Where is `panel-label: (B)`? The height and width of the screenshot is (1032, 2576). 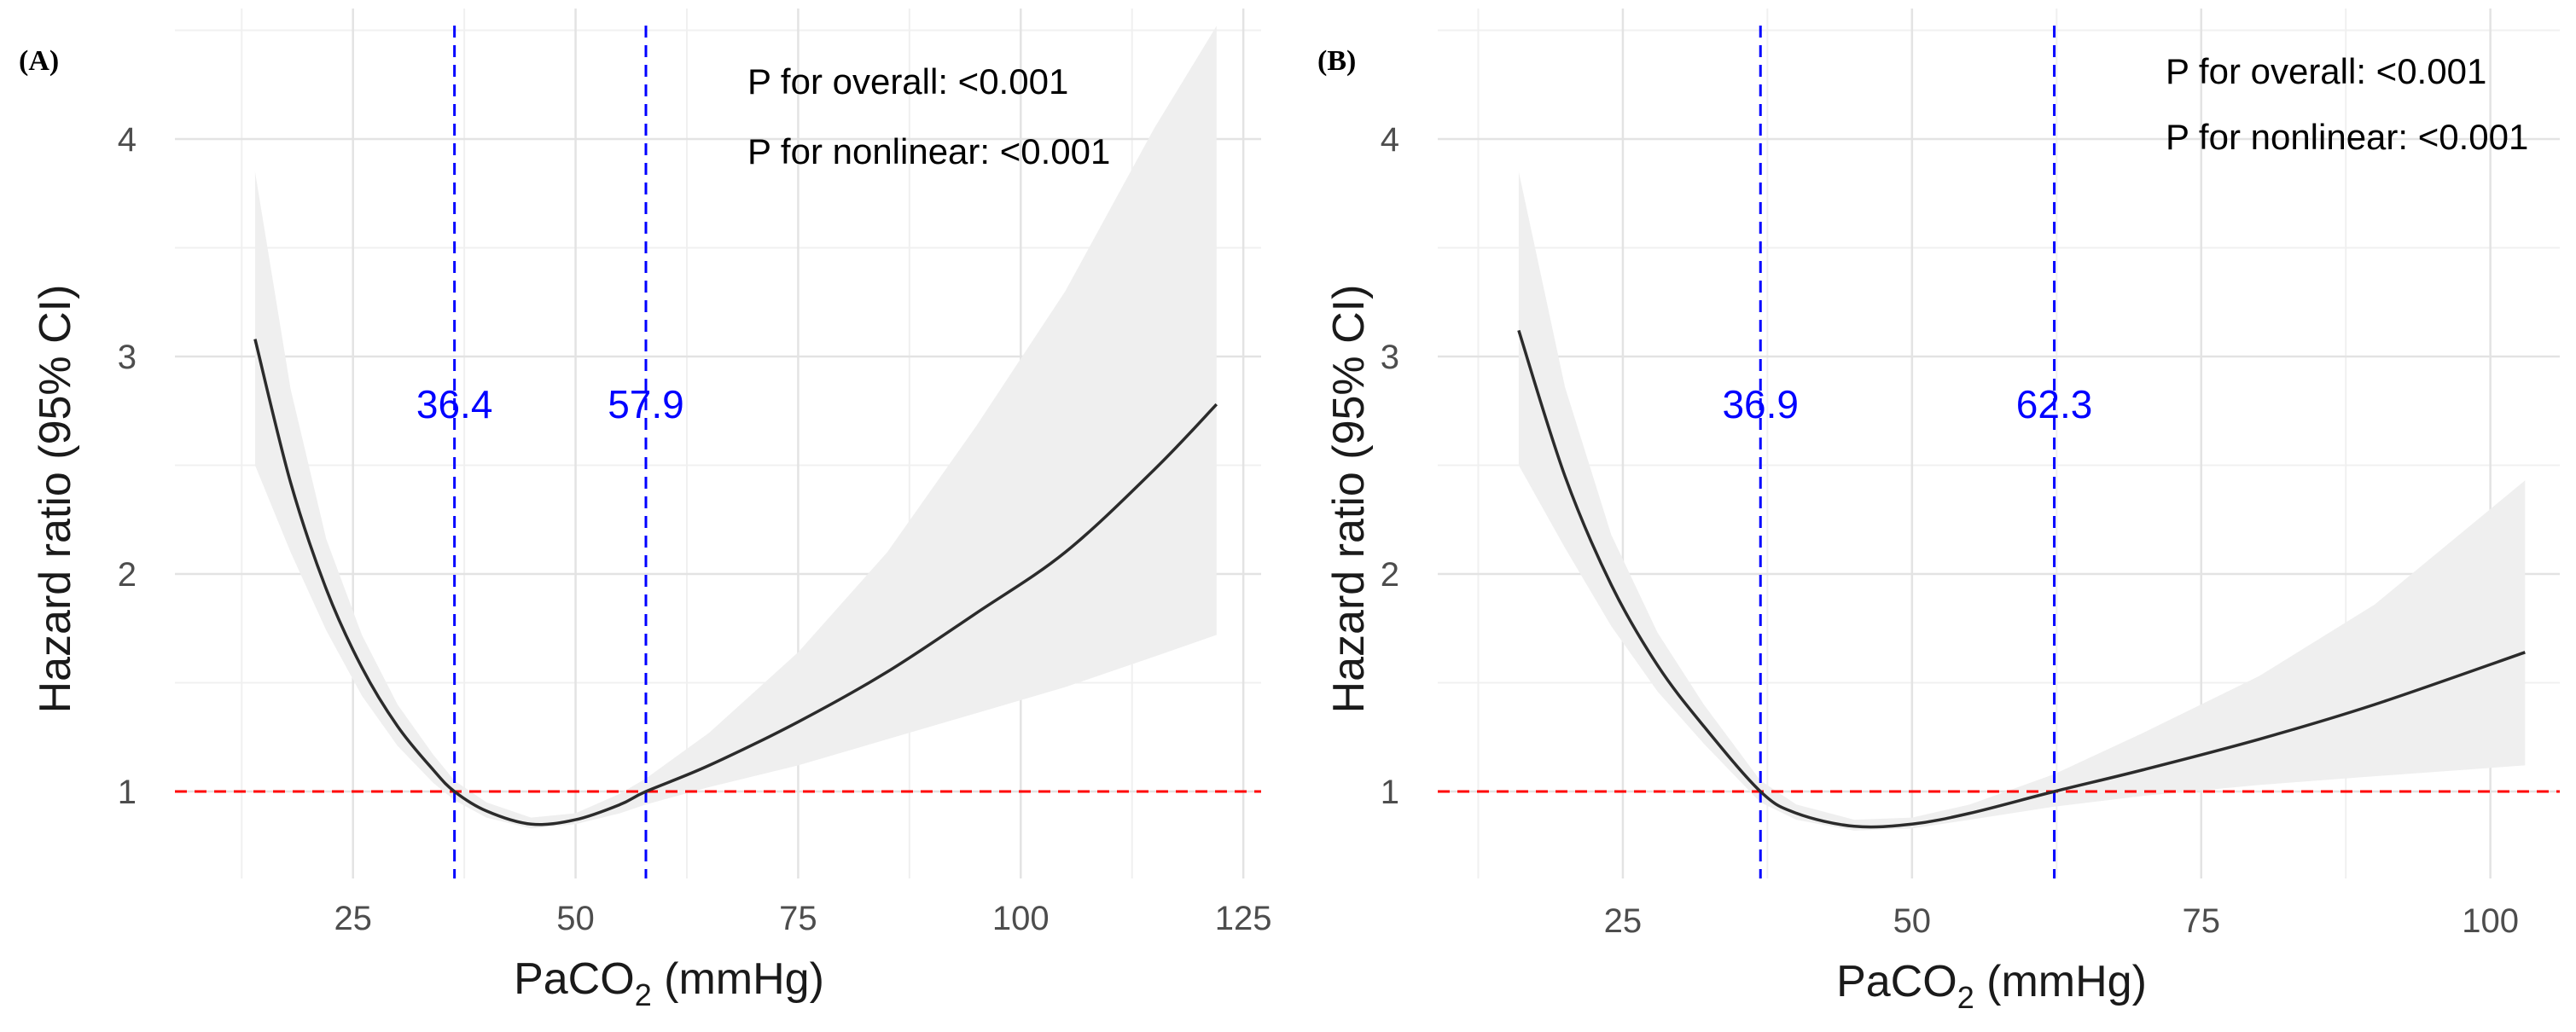 panel-label: (B) is located at coordinates (1337, 61).